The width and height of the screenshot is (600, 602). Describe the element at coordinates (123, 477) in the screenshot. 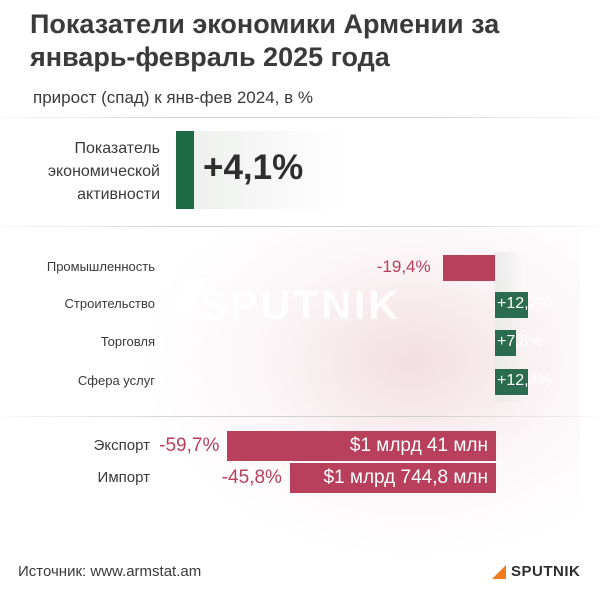

I see `trade-label: Импорт` at that location.